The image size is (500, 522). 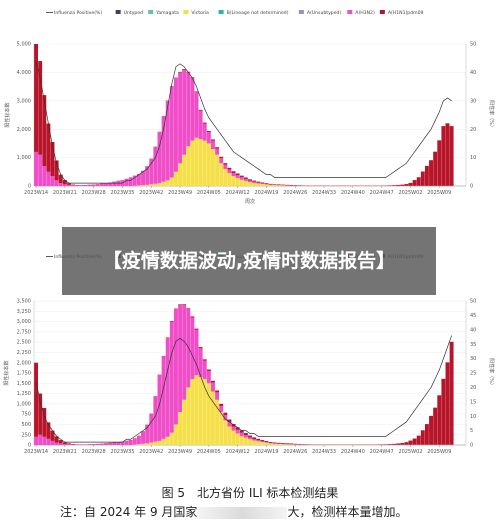 I want to click on x-axis-label: 周次, so click(x=250, y=201).